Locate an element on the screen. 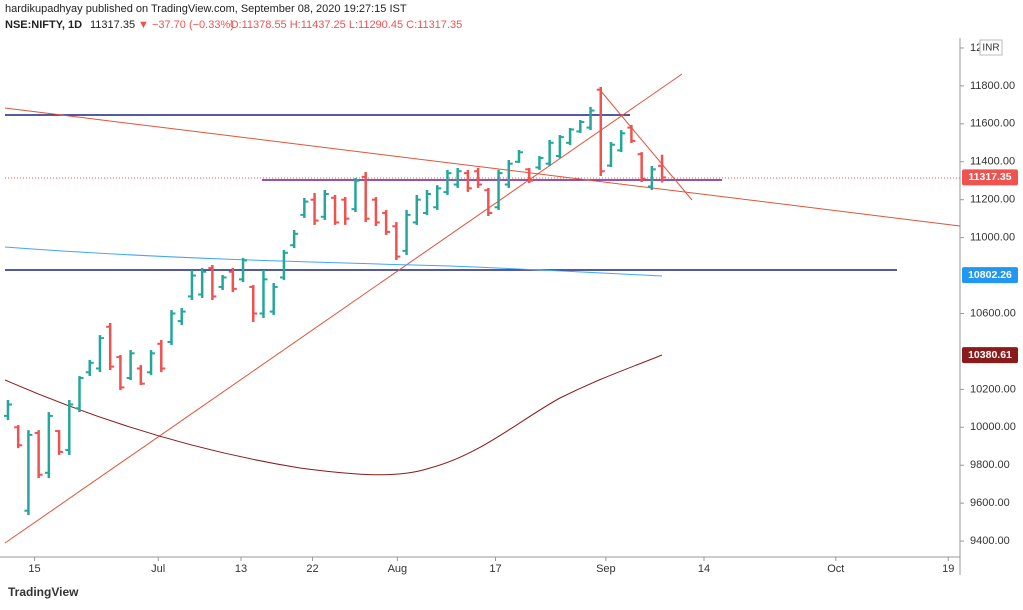 Image resolution: width=1023 pixels, height=610 pixels. y-tick-label: 11800.00 is located at coordinates (992, 86).